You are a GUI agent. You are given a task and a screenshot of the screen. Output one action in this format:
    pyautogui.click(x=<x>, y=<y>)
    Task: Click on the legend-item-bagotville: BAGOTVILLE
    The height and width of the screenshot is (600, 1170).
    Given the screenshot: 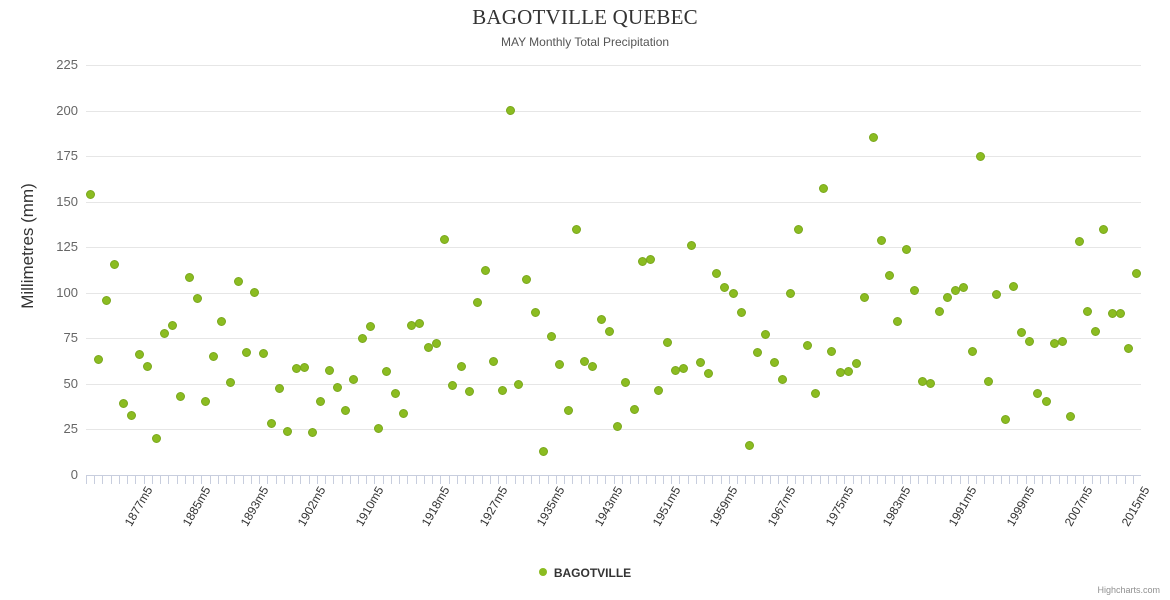 What is the action you would take?
    pyautogui.click(x=584, y=572)
    